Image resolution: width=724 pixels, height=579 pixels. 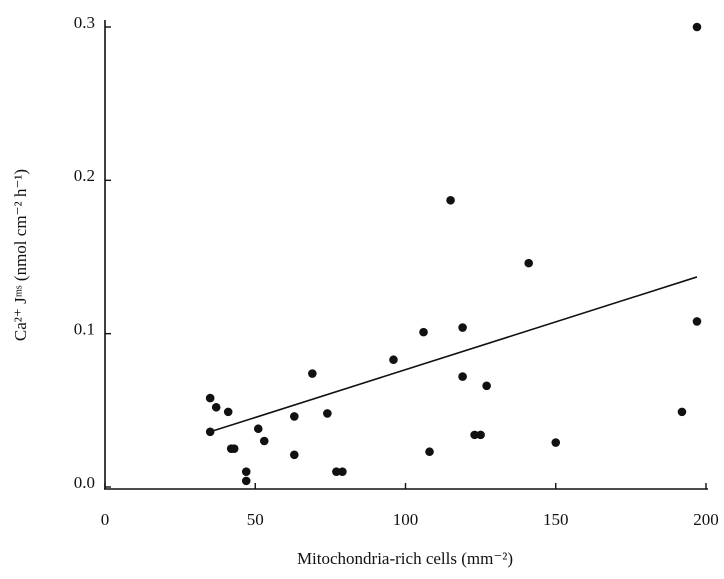 What do you see at coordinates (556, 519) in the screenshot?
I see `x-tick-label: 150` at bounding box center [556, 519].